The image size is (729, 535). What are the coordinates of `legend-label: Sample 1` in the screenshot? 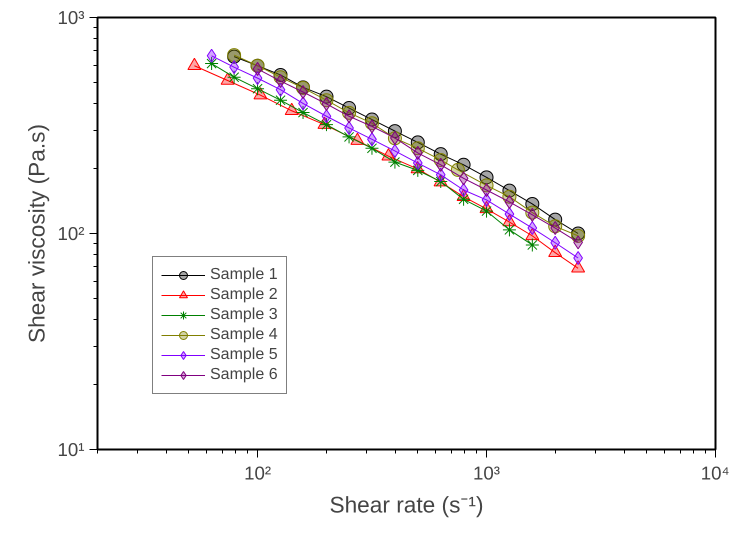 It's located at (244, 275).